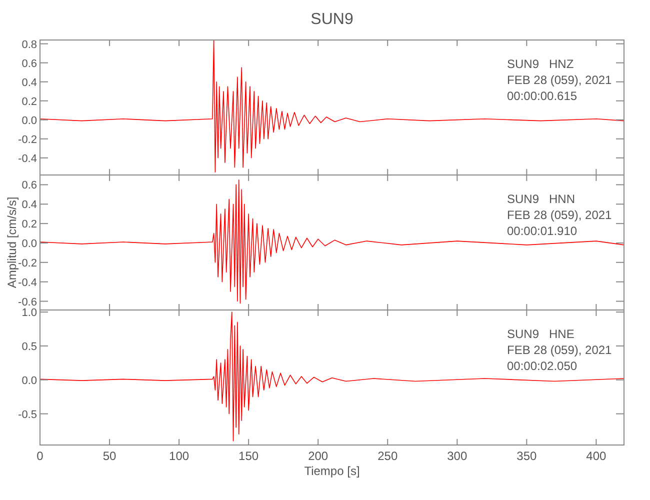 Image resolution: width=650 pixels, height=500 pixels. What do you see at coordinates (540, 334) in the screenshot?
I see `annotation: SUN9 HNE` at bounding box center [540, 334].